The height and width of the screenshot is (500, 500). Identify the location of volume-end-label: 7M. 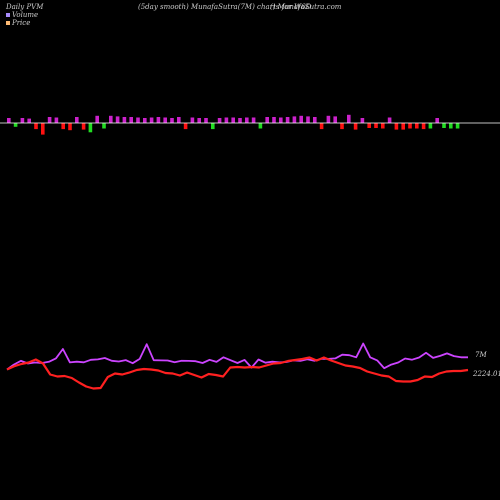
(481, 355).